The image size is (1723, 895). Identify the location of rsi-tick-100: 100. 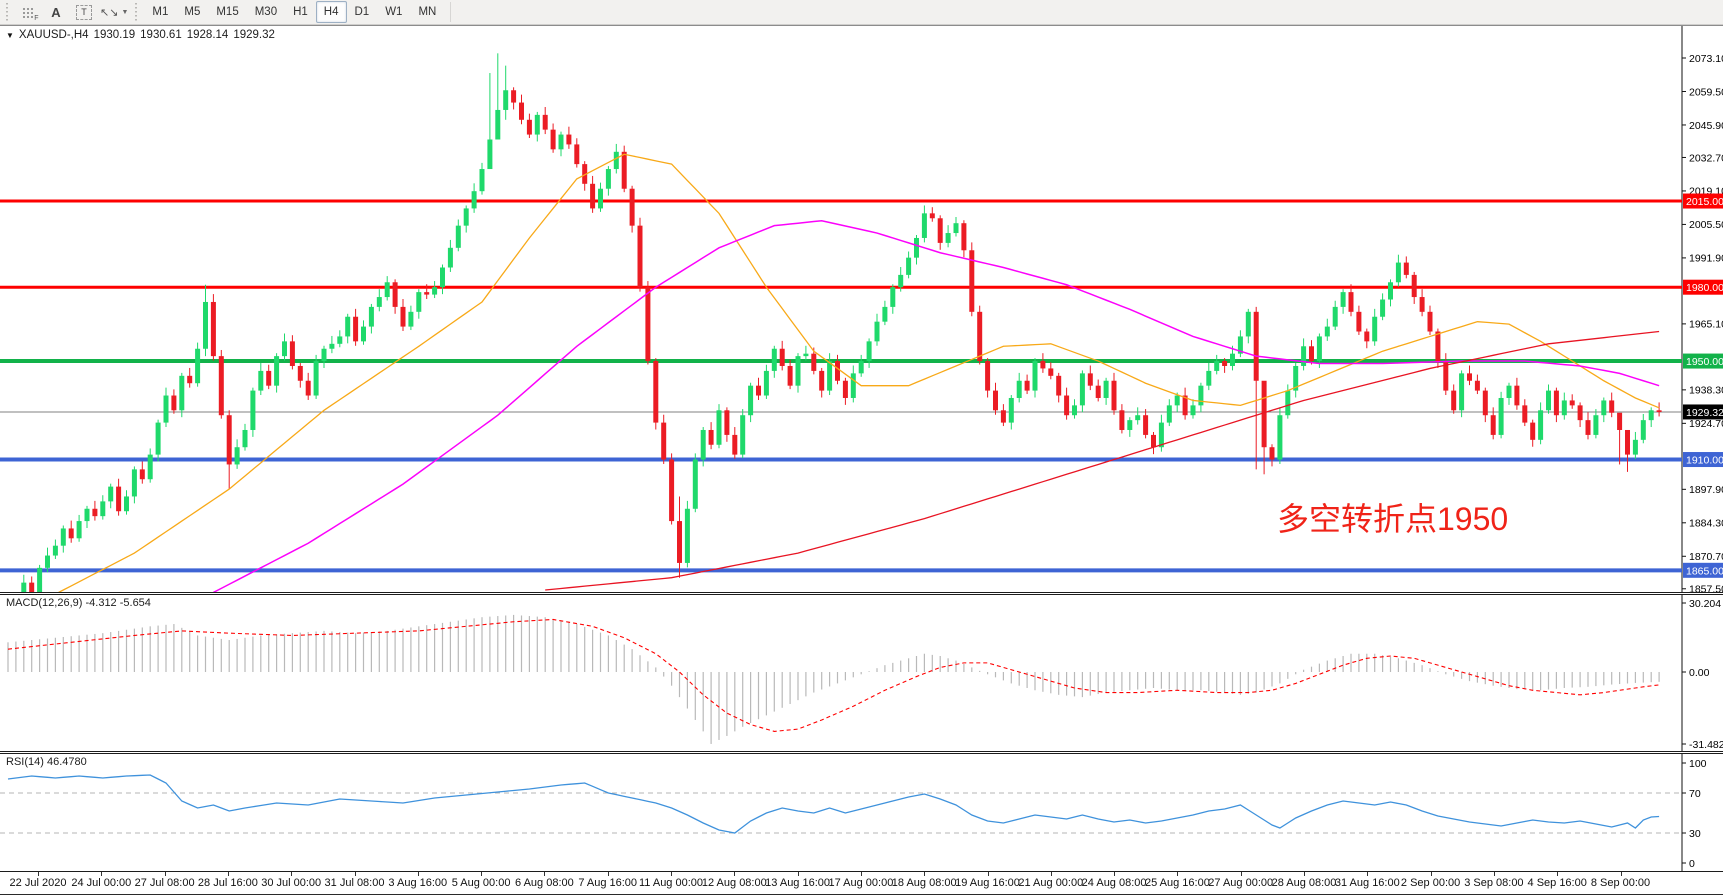
(1698, 764).